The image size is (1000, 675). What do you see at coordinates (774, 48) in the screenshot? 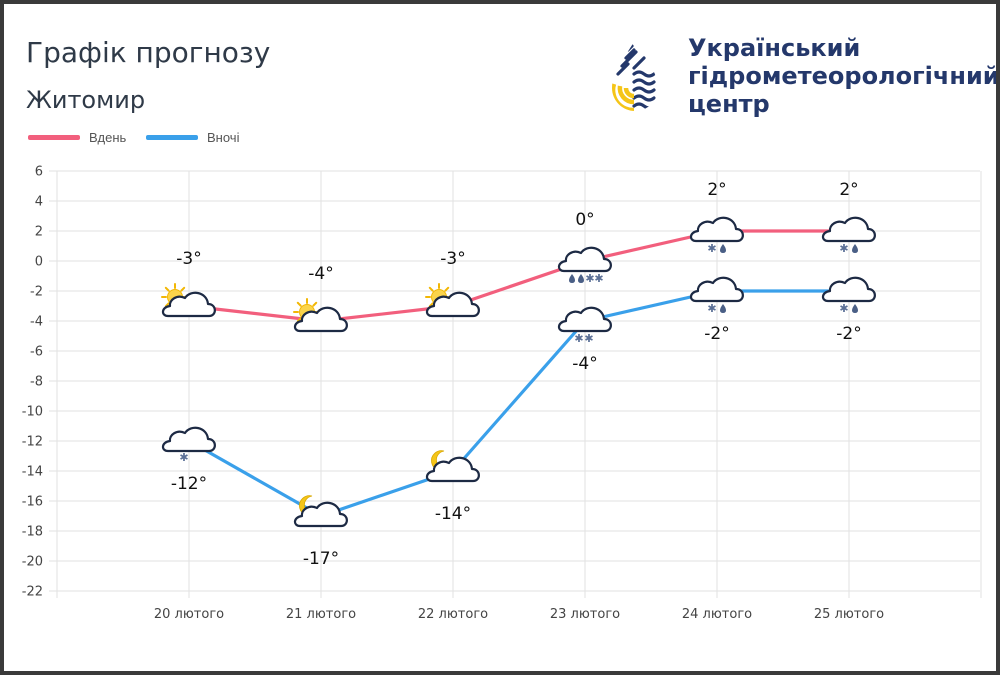
I see `organization-name-line-1: Український` at bounding box center [774, 48].